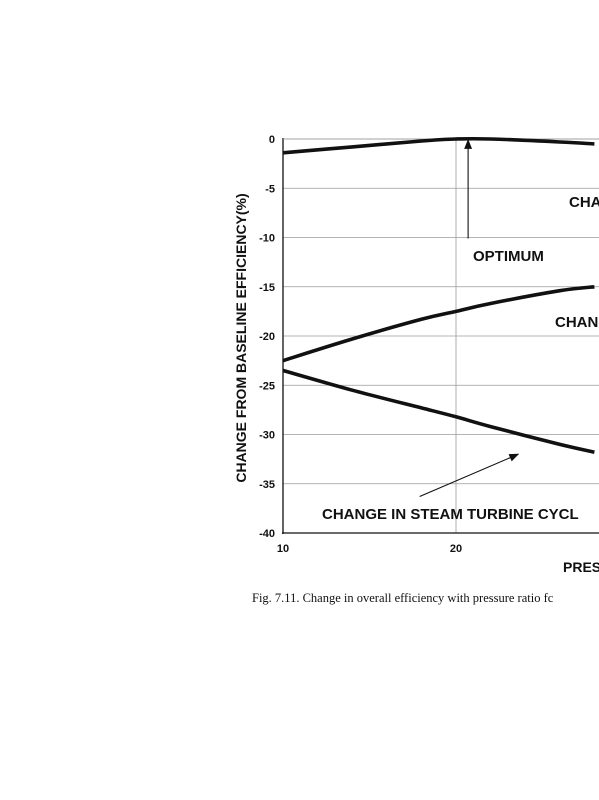  Describe the element at coordinates (272, 140) in the screenshot. I see `y-tick-label: 0` at that location.